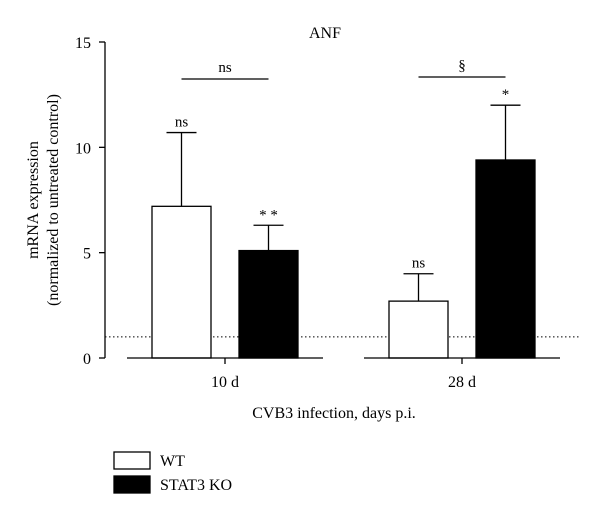  Describe the element at coordinates (506, 95) in the screenshot. I see `significance-label: *` at that location.